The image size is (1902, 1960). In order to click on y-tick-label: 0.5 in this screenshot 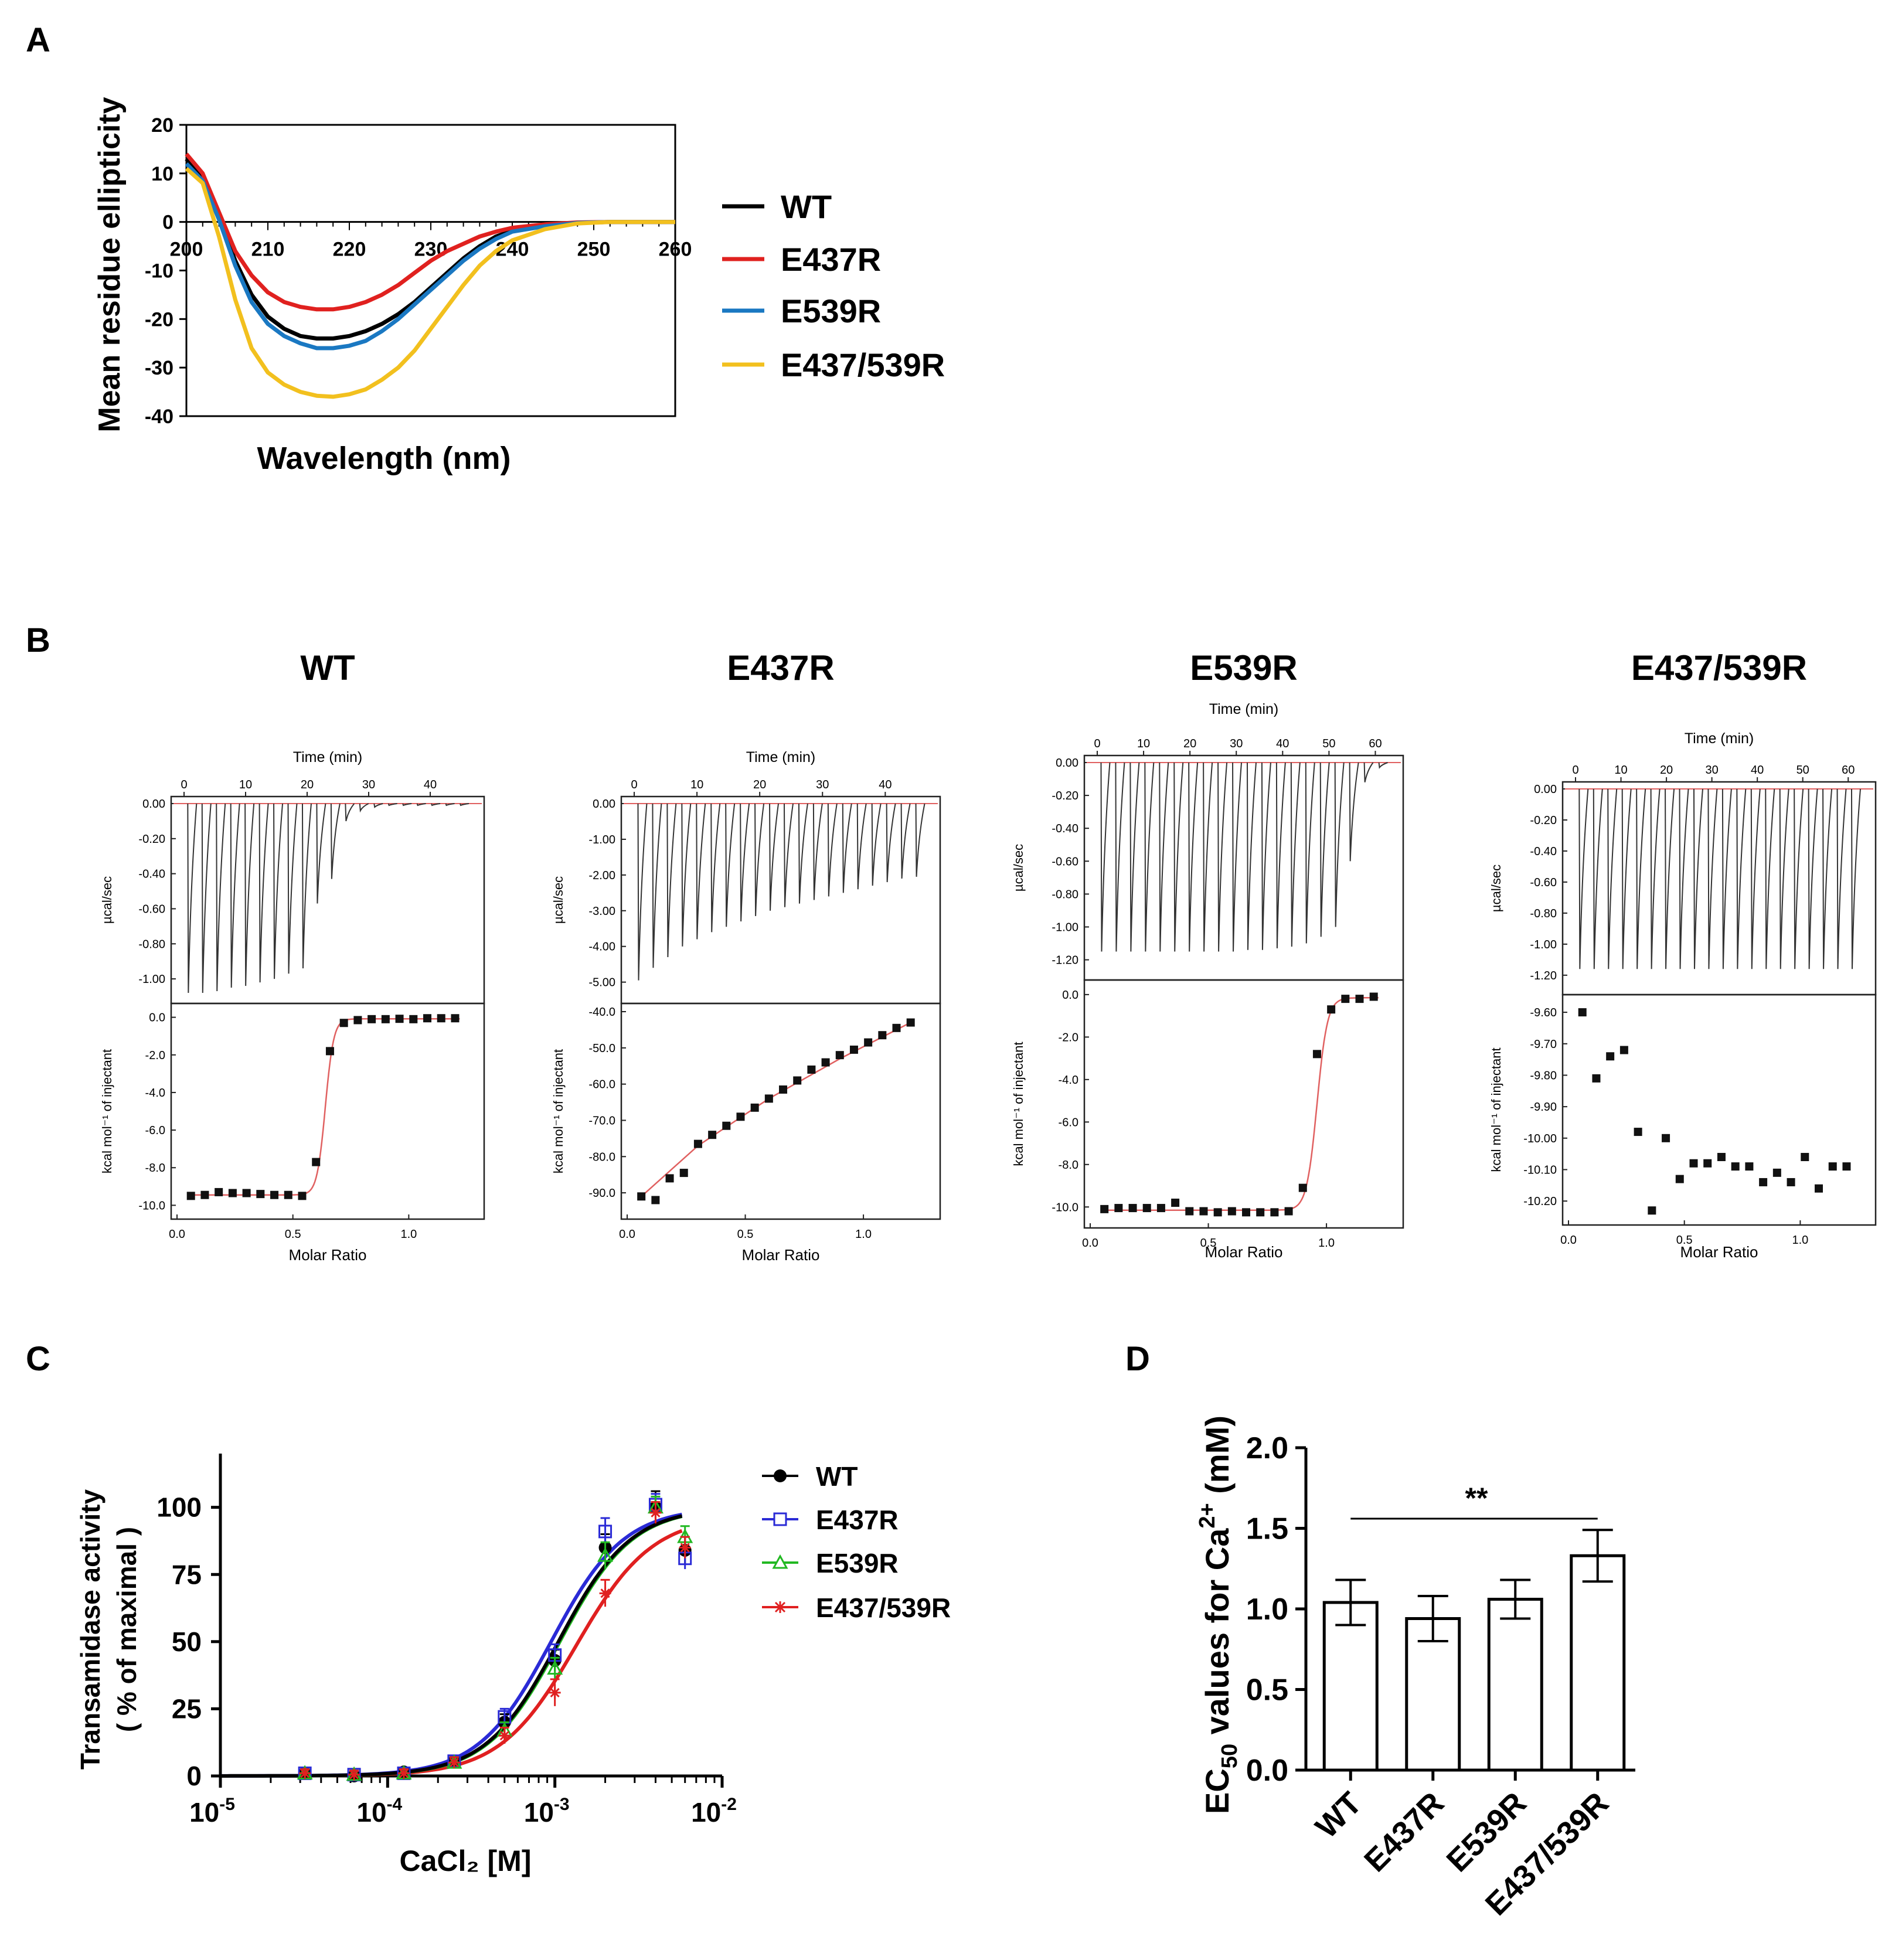, I will do `click(1267, 1690)`.